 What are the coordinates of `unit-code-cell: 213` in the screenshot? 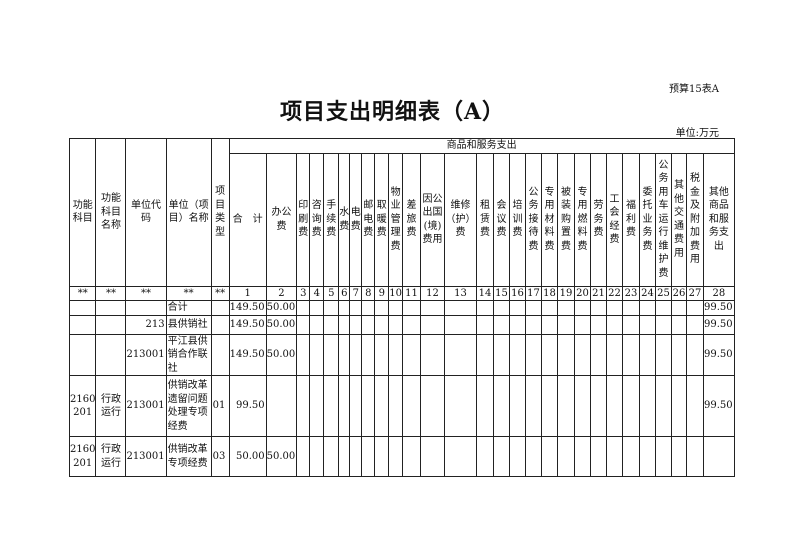 It's located at (146, 324).